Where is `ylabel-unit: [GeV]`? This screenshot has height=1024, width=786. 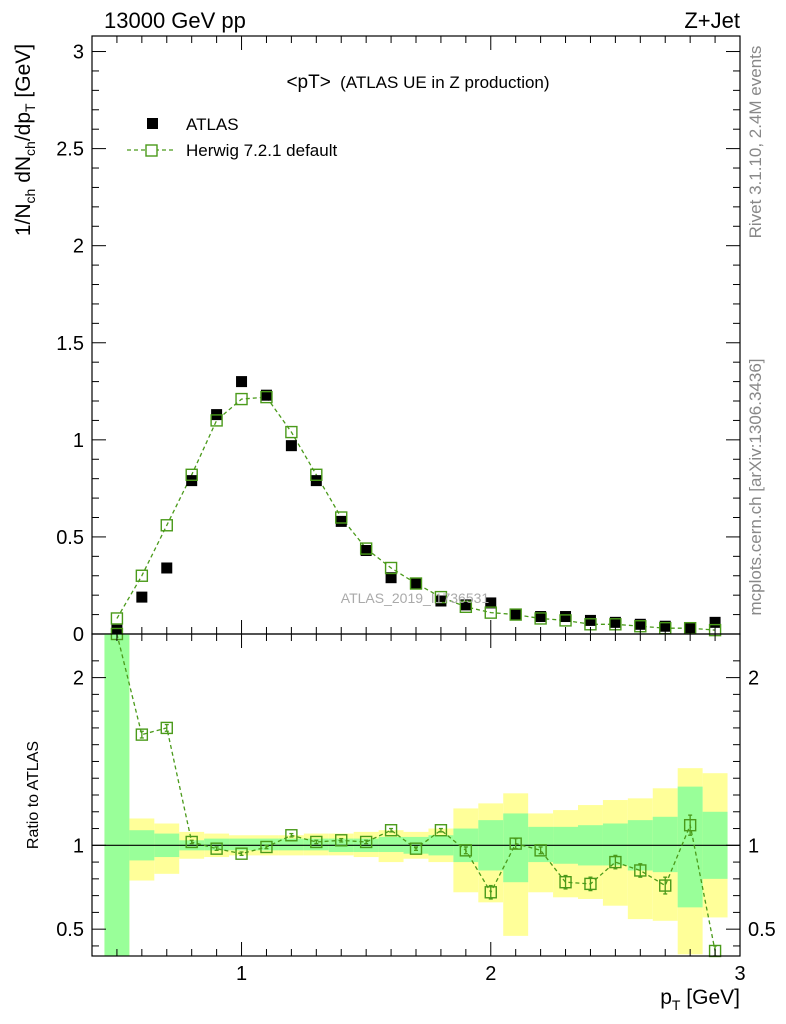
ylabel-unit: [GeV] is located at coordinates (23, 74).